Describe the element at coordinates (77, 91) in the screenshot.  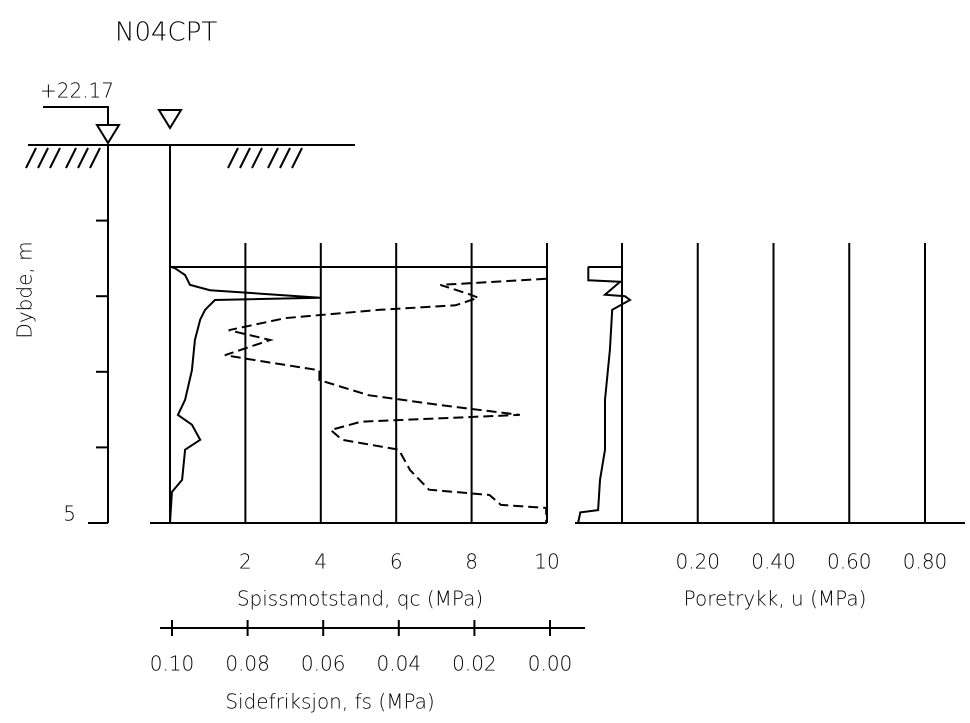
I see `elevation-label: +22.17` at that location.